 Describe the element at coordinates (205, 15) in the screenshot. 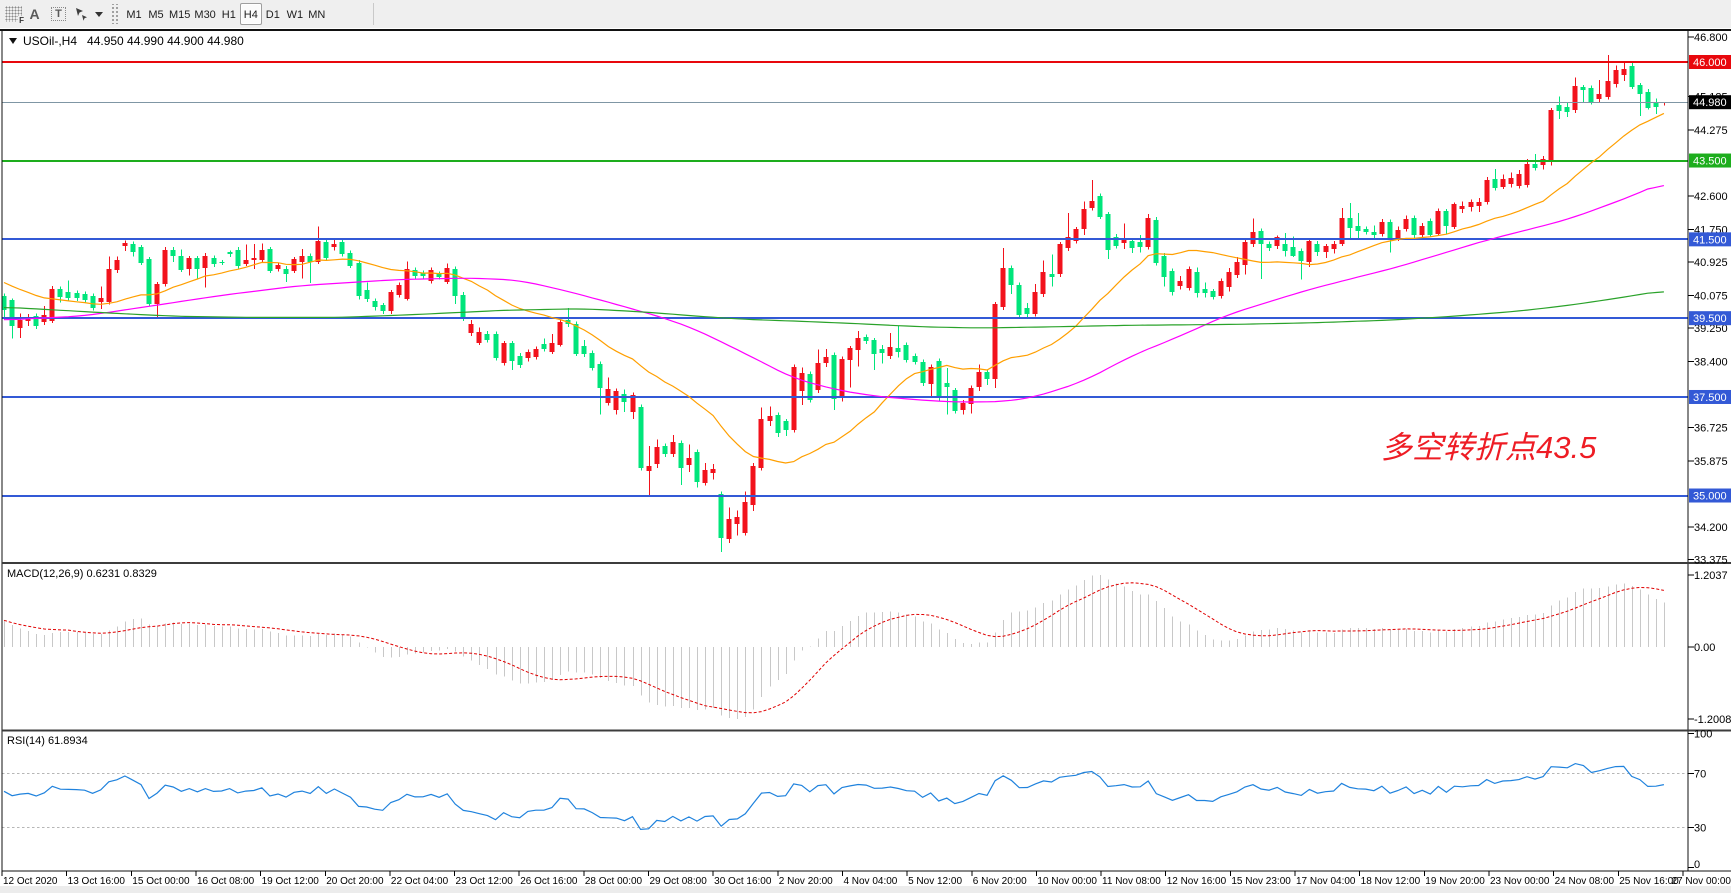

I see `timeframe-button-m30: M30` at that location.